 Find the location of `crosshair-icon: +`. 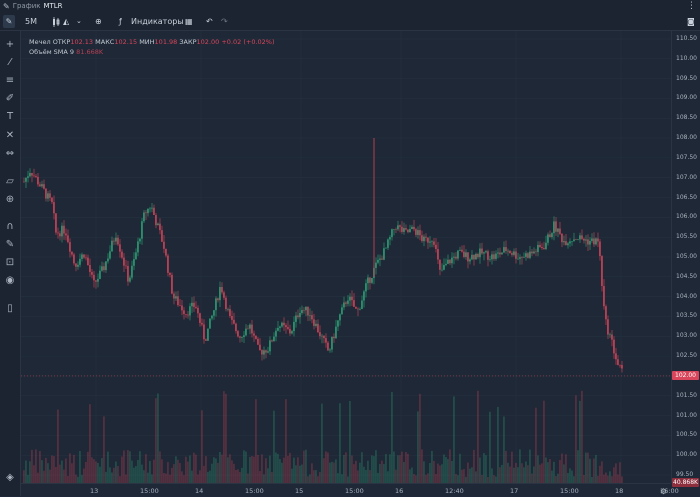

crosshair-icon: + is located at coordinates (10, 44).